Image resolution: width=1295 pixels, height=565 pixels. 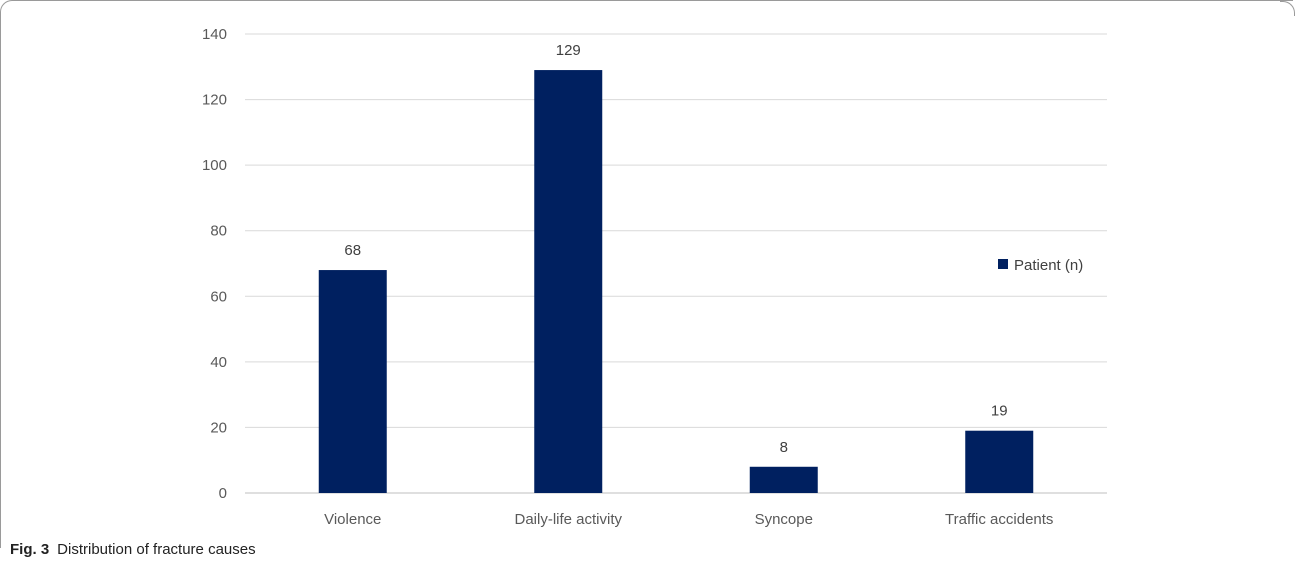 What do you see at coordinates (218, 231) in the screenshot?
I see `y-tick-label: 80` at bounding box center [218, 231].